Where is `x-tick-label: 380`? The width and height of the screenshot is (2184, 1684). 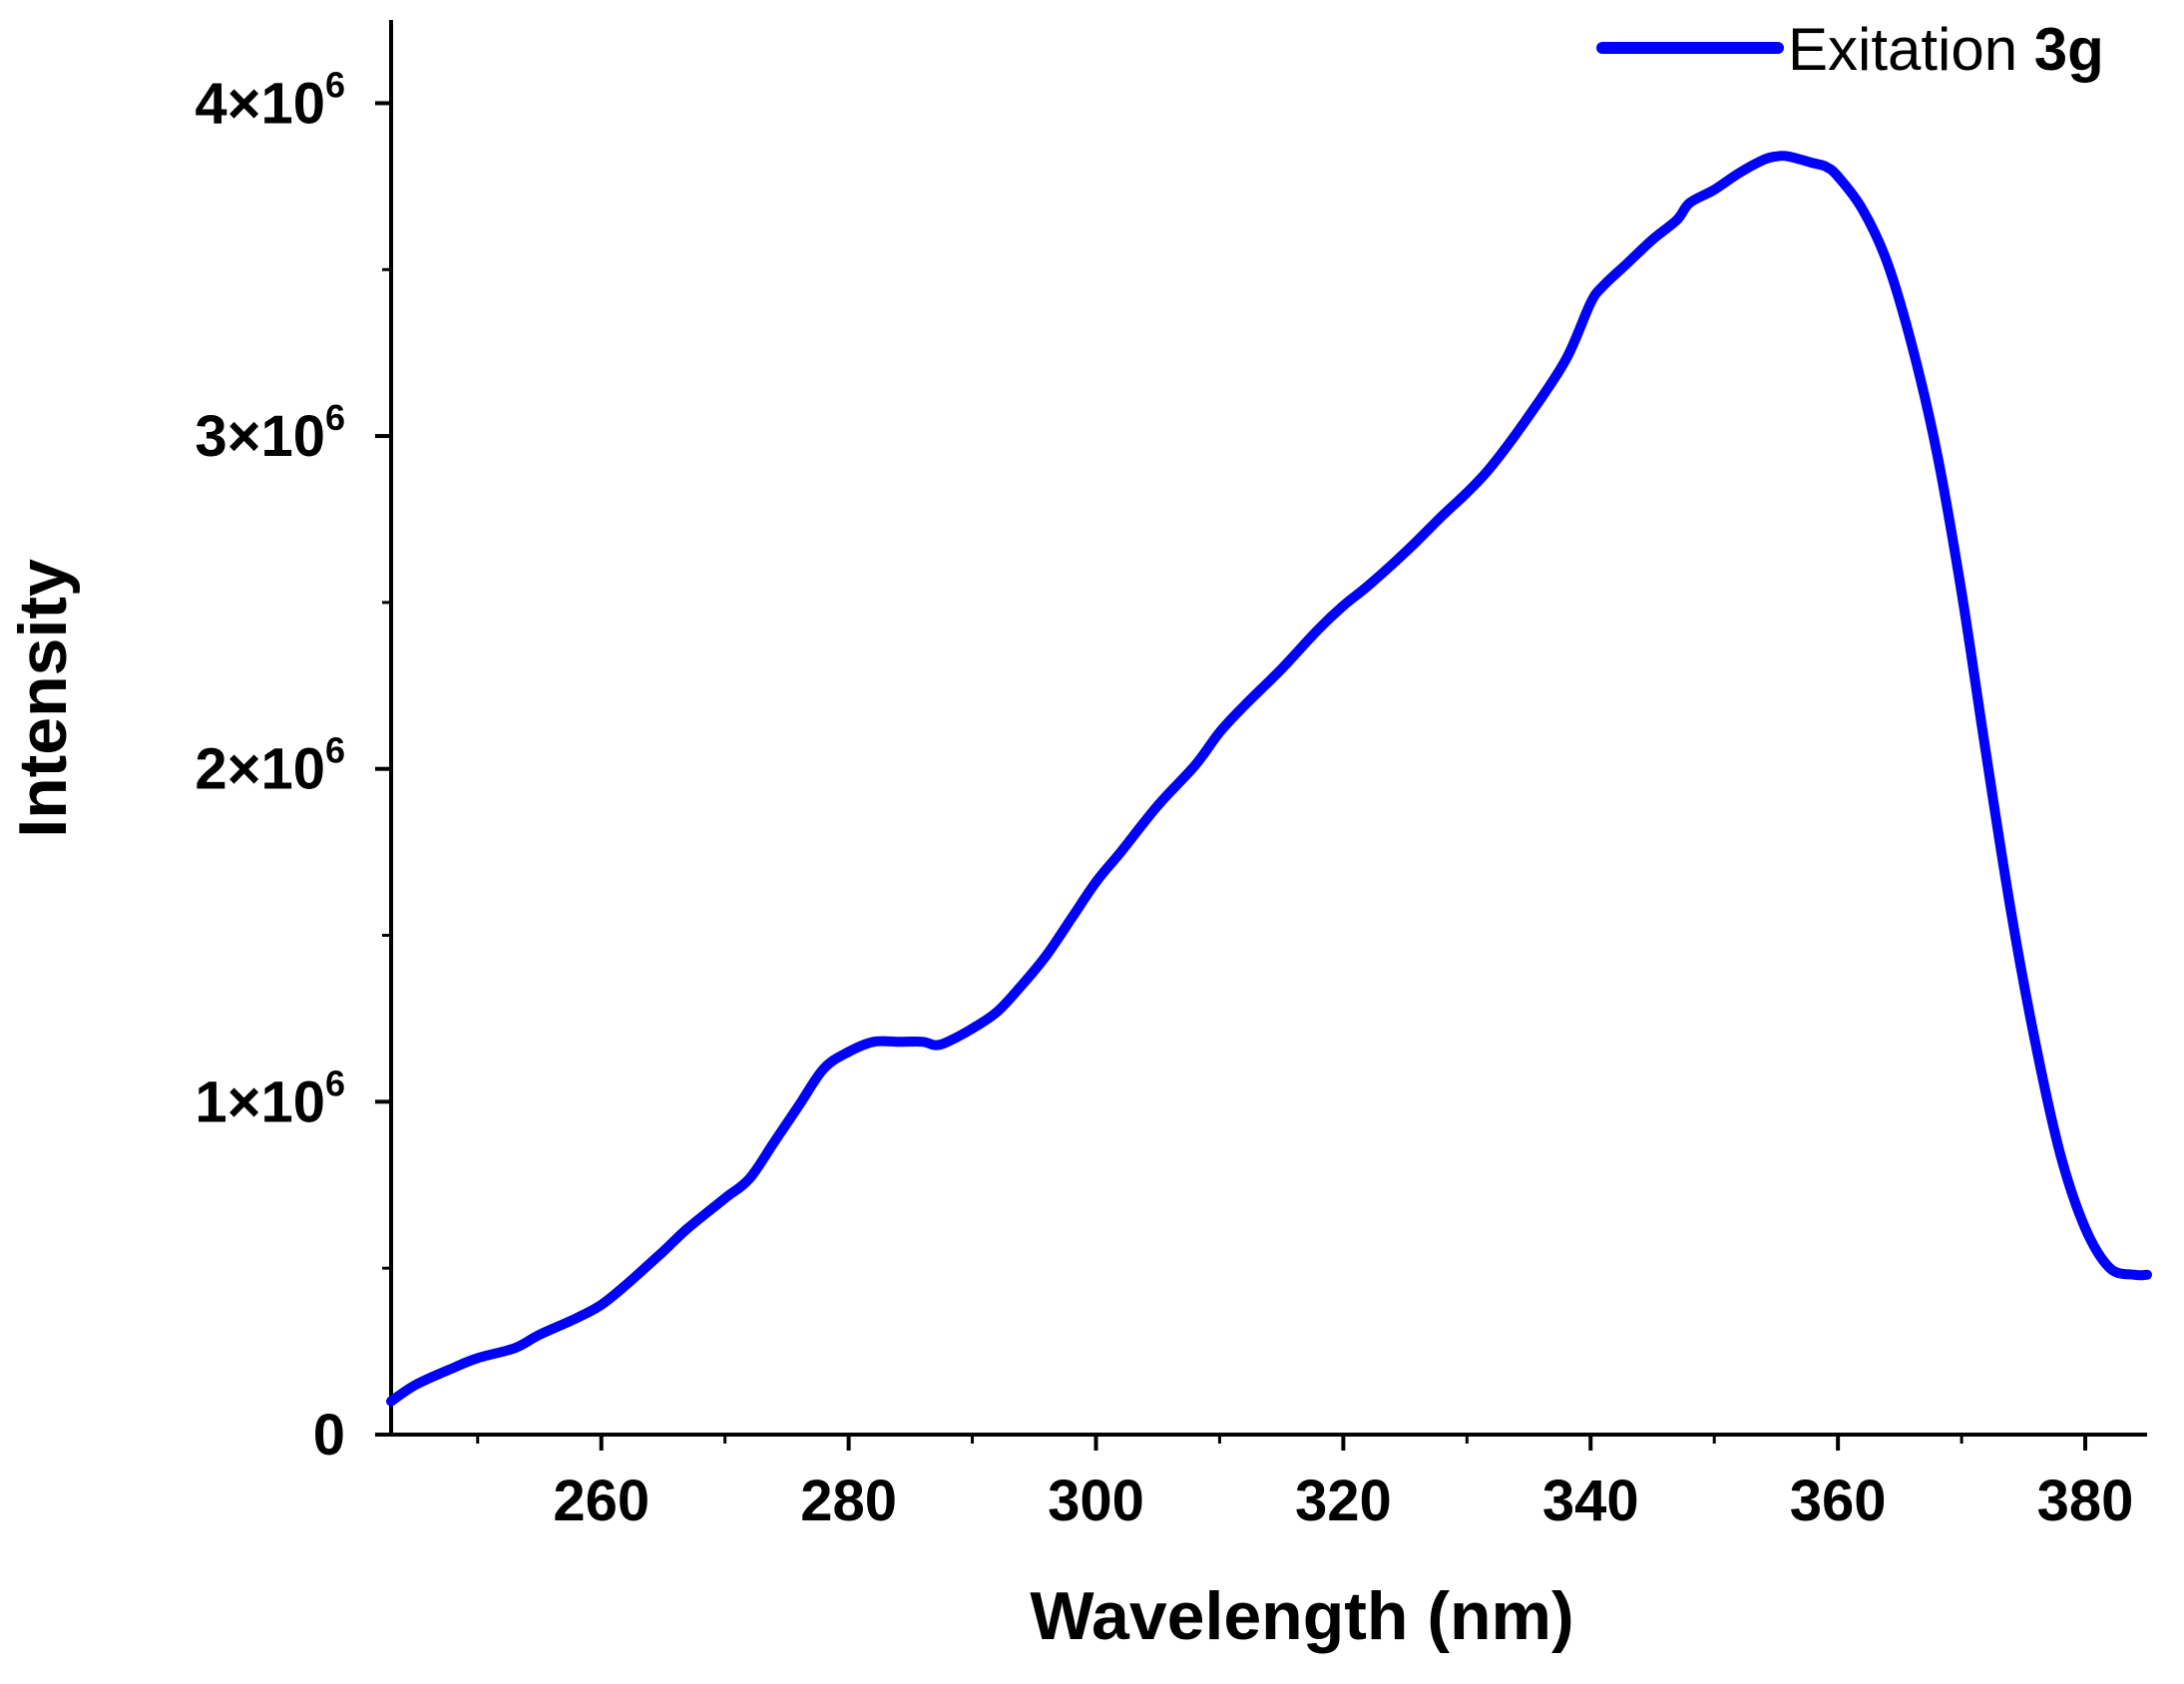
x-tick-label: 380 is located at coordinates (2085, 1501).